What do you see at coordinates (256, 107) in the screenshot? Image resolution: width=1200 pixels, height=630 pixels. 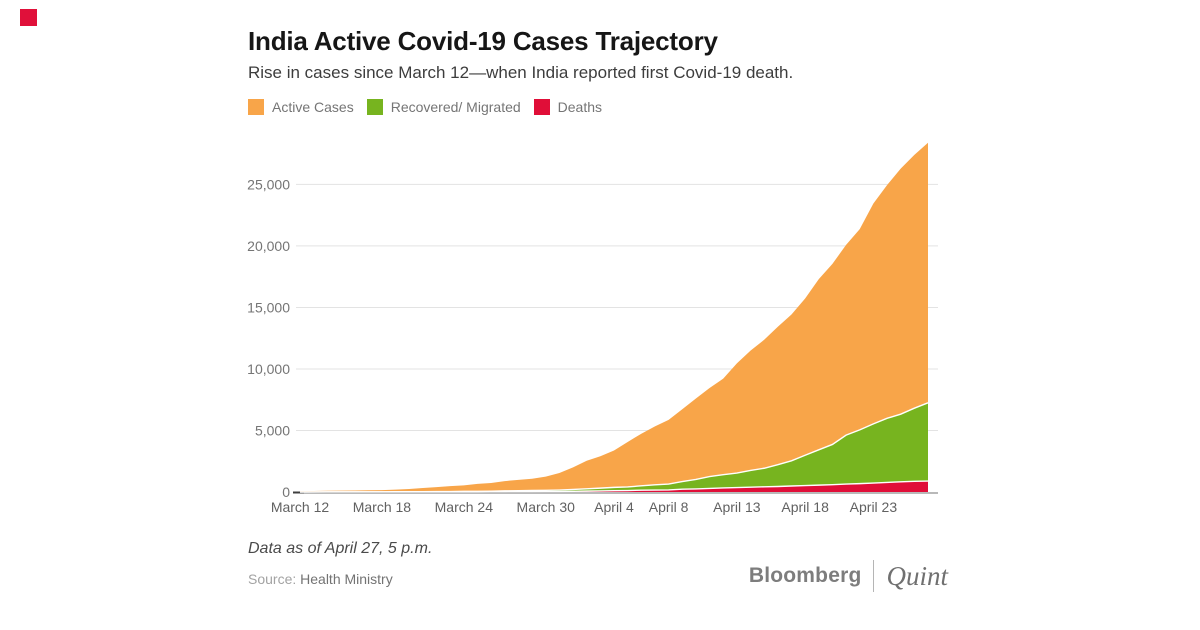 I see `active-cases-swatch-icon` at bounding box center [256, 107].